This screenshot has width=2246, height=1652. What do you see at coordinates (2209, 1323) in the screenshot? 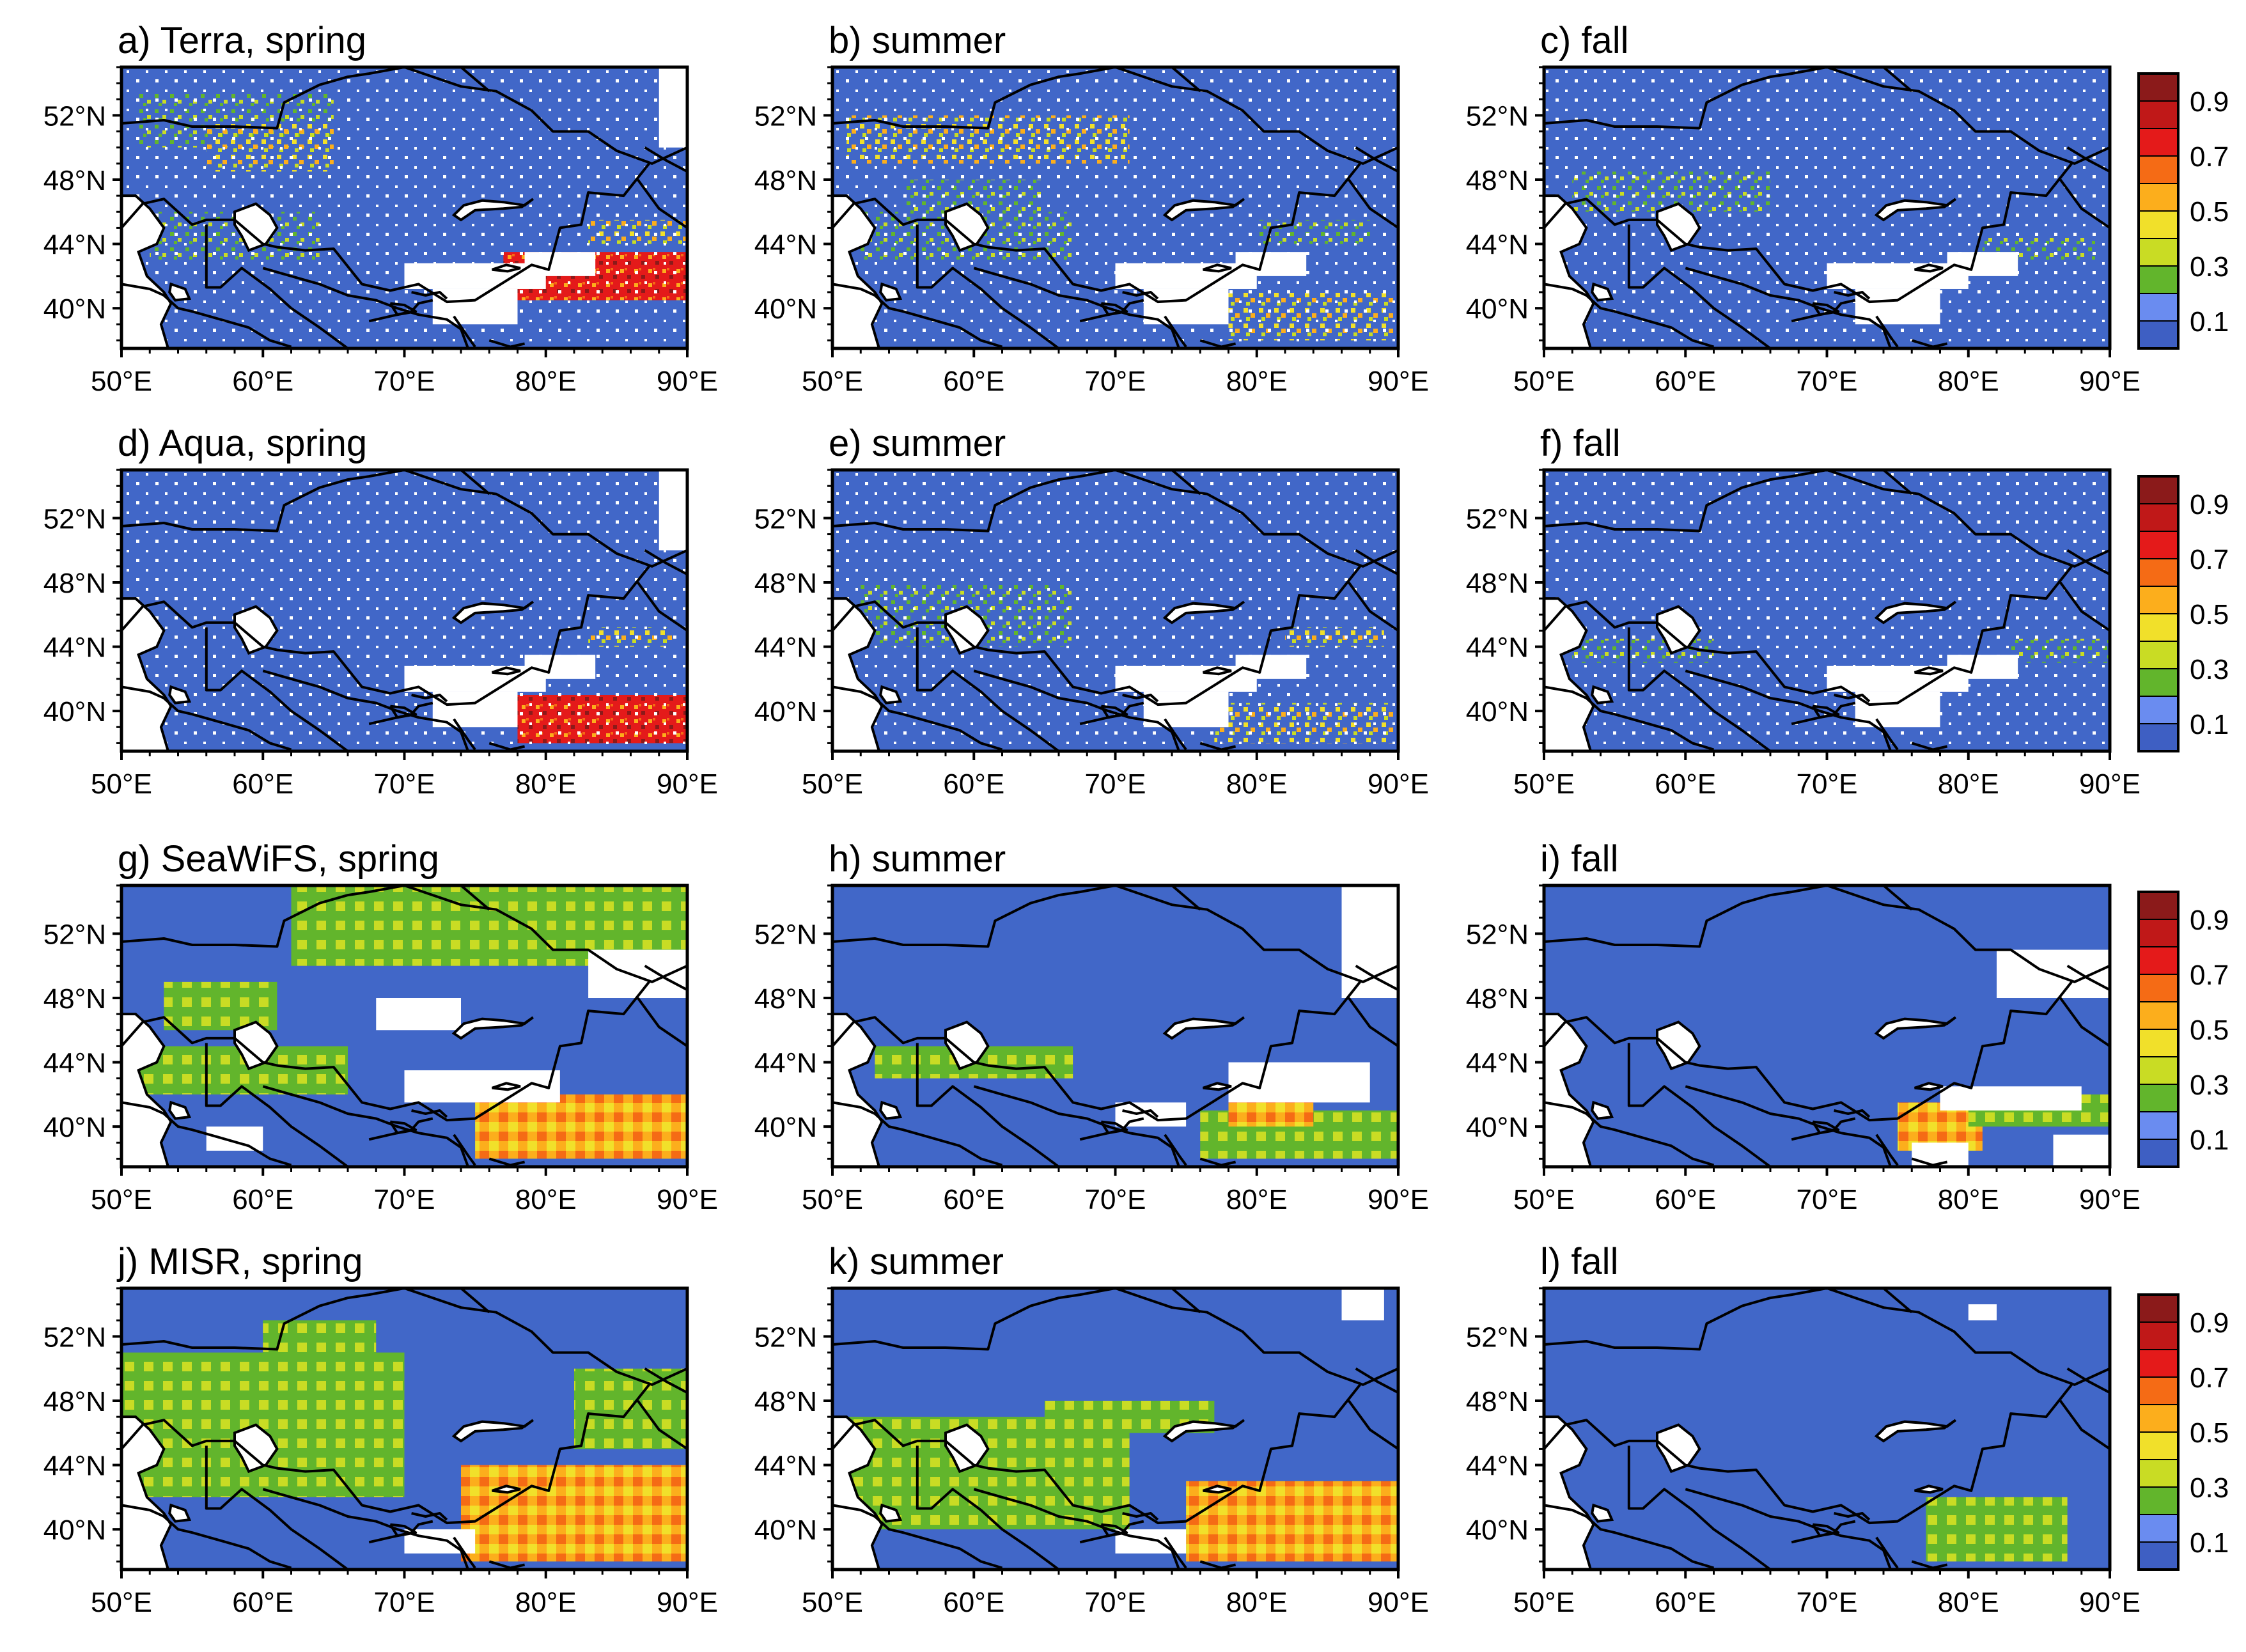
I see `colorbar-label: 0.9` at bounding box center [2209, 1323].